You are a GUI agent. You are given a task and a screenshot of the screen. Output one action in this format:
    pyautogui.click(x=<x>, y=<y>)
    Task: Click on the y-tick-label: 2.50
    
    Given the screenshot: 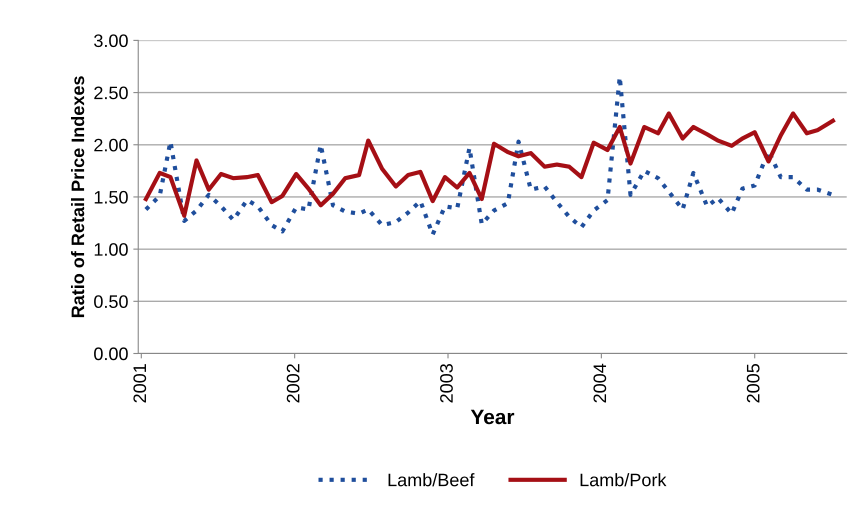 What is the action you would take?
    pyautogui.click(x=111, y=93)
    